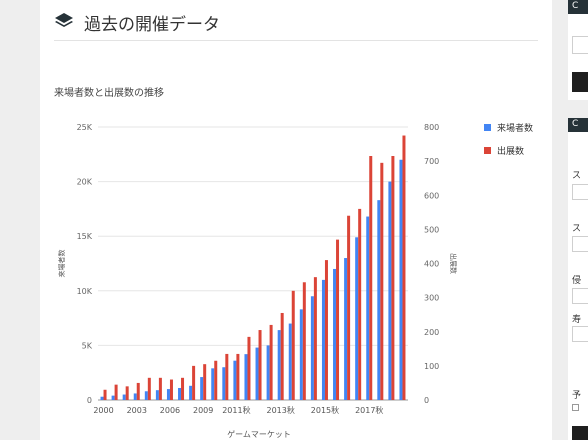 This screenshot has height=440, width=588. I want to click on y-right-tick-label: 200, so click(431, 332).